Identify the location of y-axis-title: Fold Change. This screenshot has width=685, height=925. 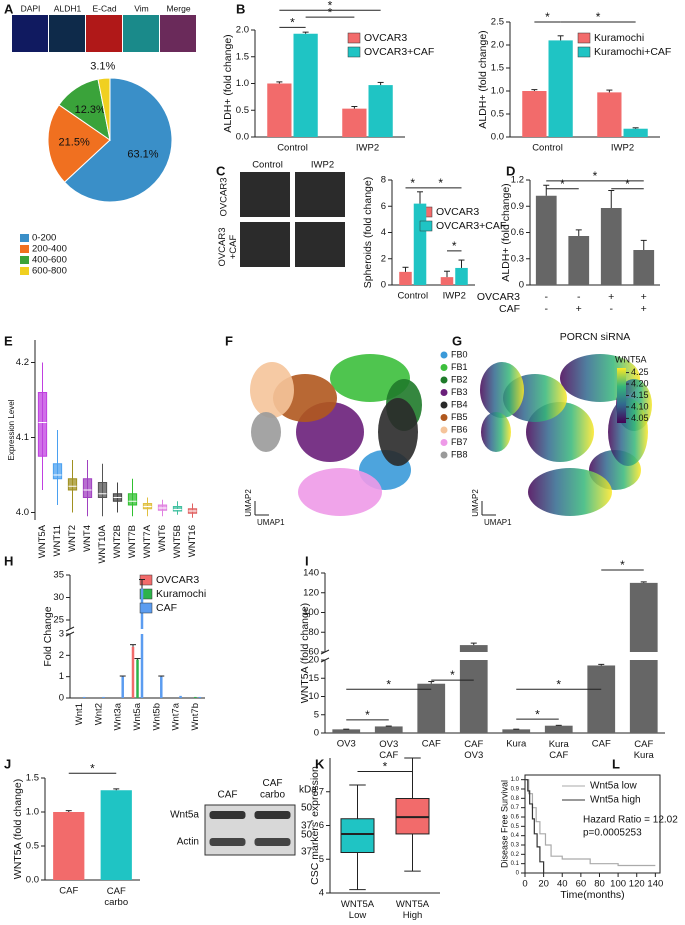
(48, 636).